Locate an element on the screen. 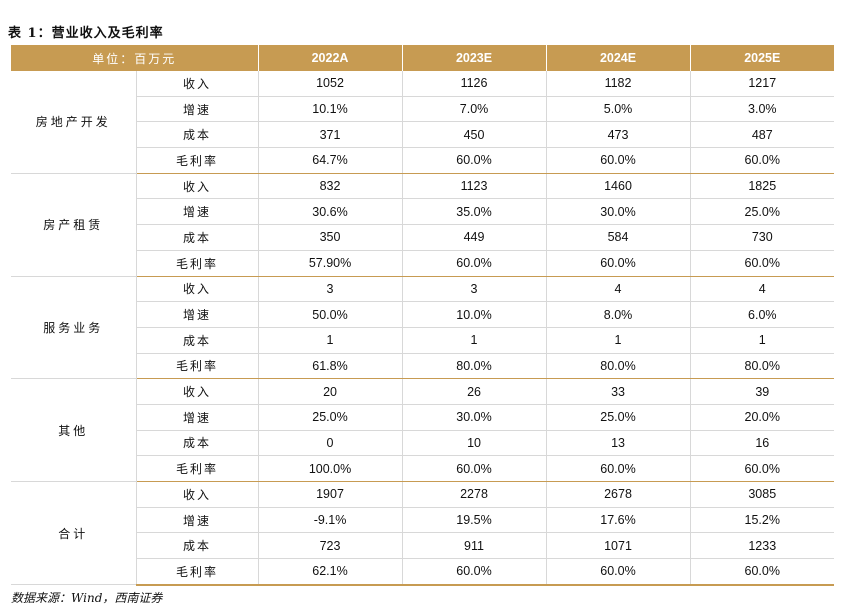 This screenshot has width=847, height=610. value-cell: 1123 is located at coordinates (474, 186).